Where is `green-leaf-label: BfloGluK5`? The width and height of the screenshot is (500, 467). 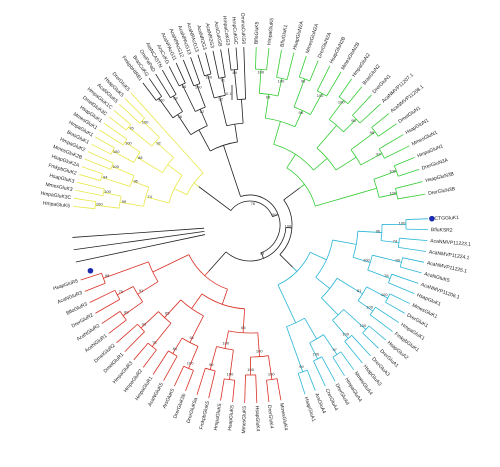 green-leaf-label: BfloGluK5 is located at coordinates (257, 32).